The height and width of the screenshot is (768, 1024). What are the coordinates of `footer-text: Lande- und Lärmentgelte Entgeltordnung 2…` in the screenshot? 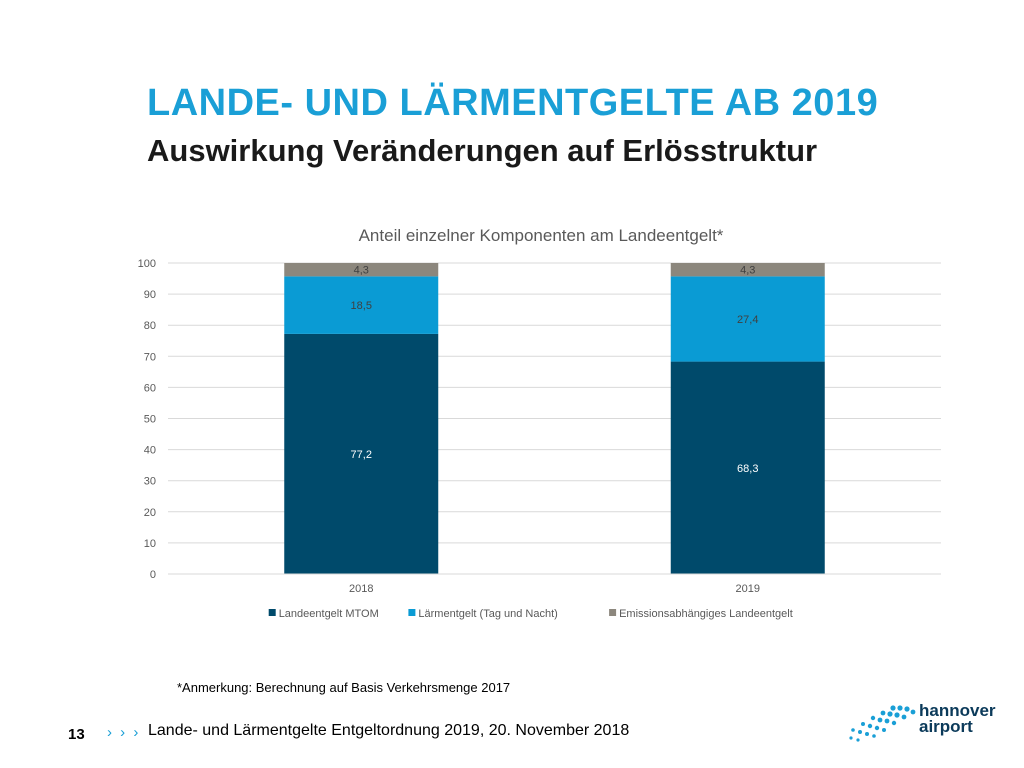 It's located at (389, 730).